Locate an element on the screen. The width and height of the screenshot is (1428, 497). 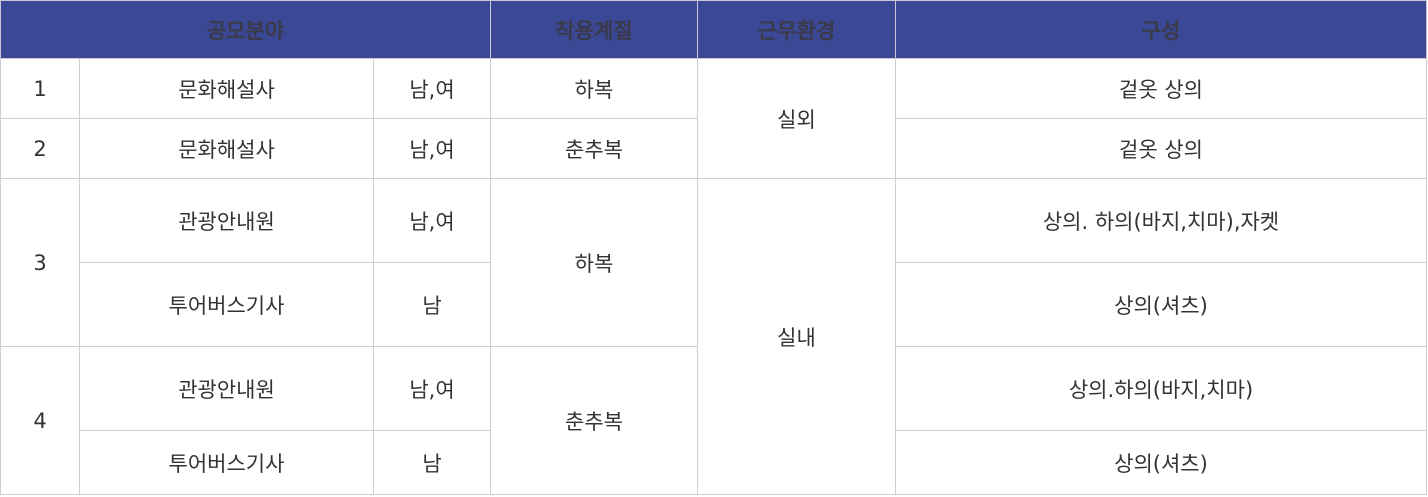
table-row: 투어버스기사 남 상의(셔츠) is located at coordinates (714, 462).